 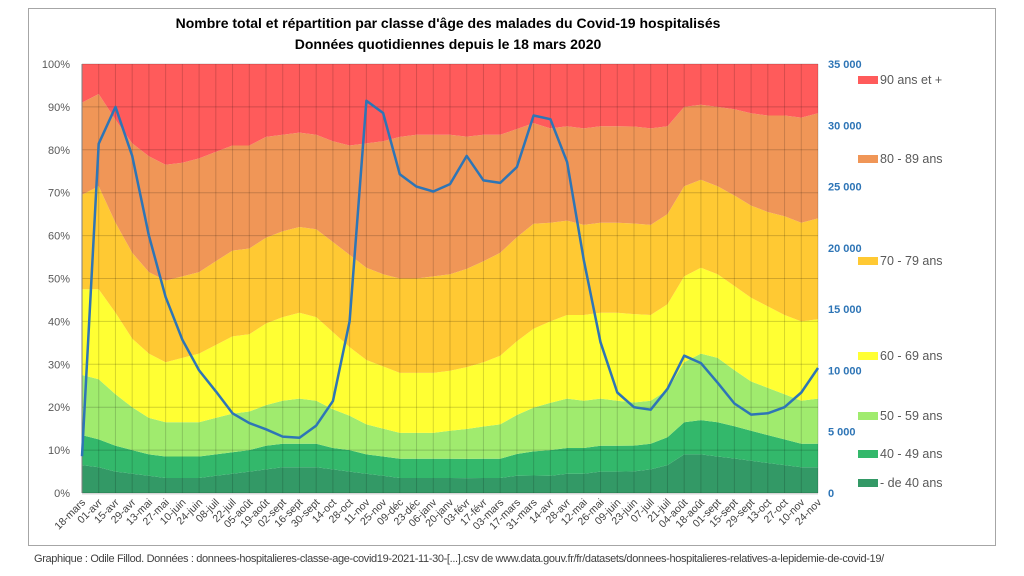 I want to click on y-axis-left: 0% 10% 20% 30% 40% 50% 60% 70% 80% 90% 100%, so click(x=56, y=279).